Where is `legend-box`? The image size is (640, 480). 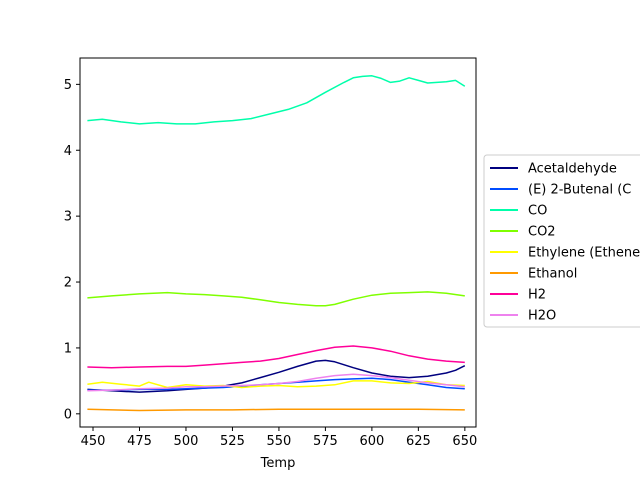 legend-box is located at coordinates (561, 241).